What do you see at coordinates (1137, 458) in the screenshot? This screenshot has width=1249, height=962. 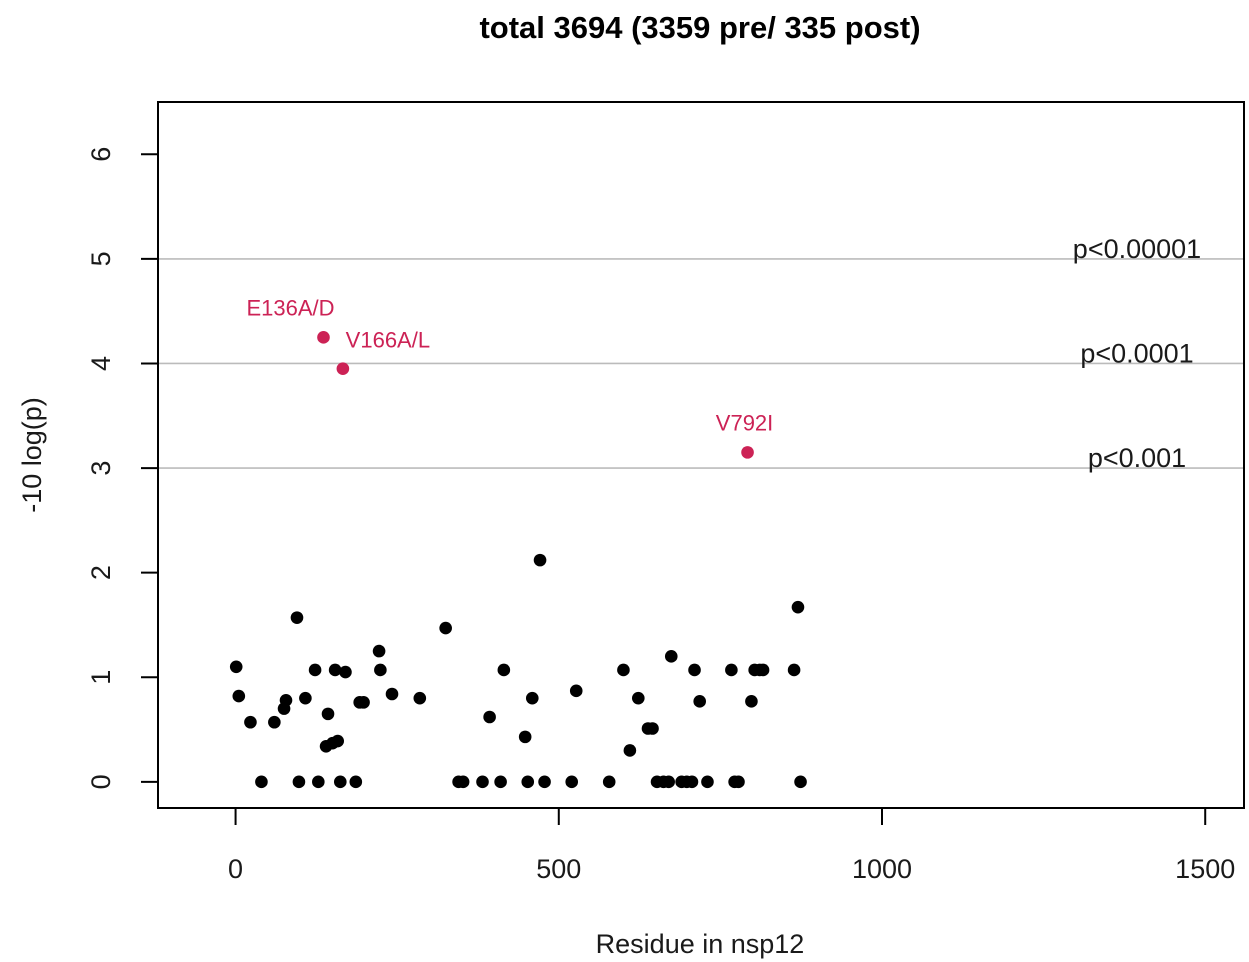 I see `threshold-label: p<0.001` at bounding box center [1137, 458].